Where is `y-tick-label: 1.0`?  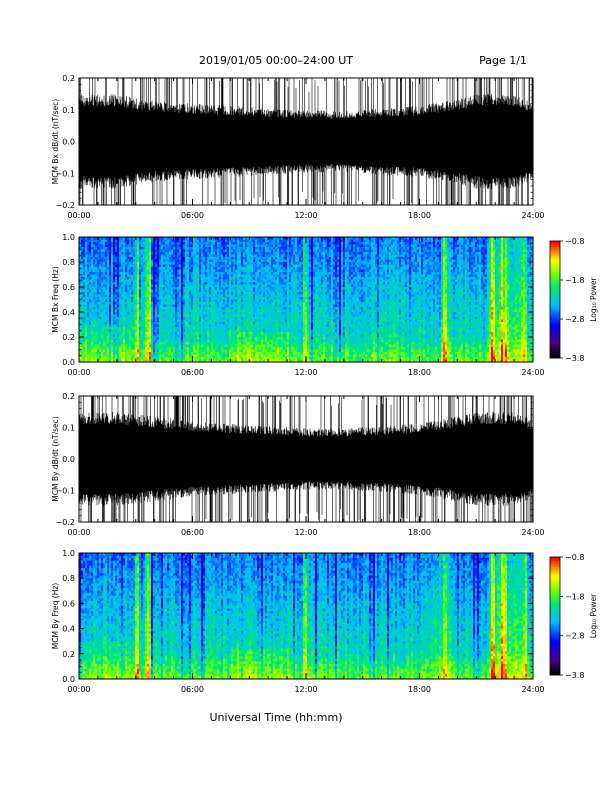 y-tick-label: 1.0 is located at coordinates (68, 553).